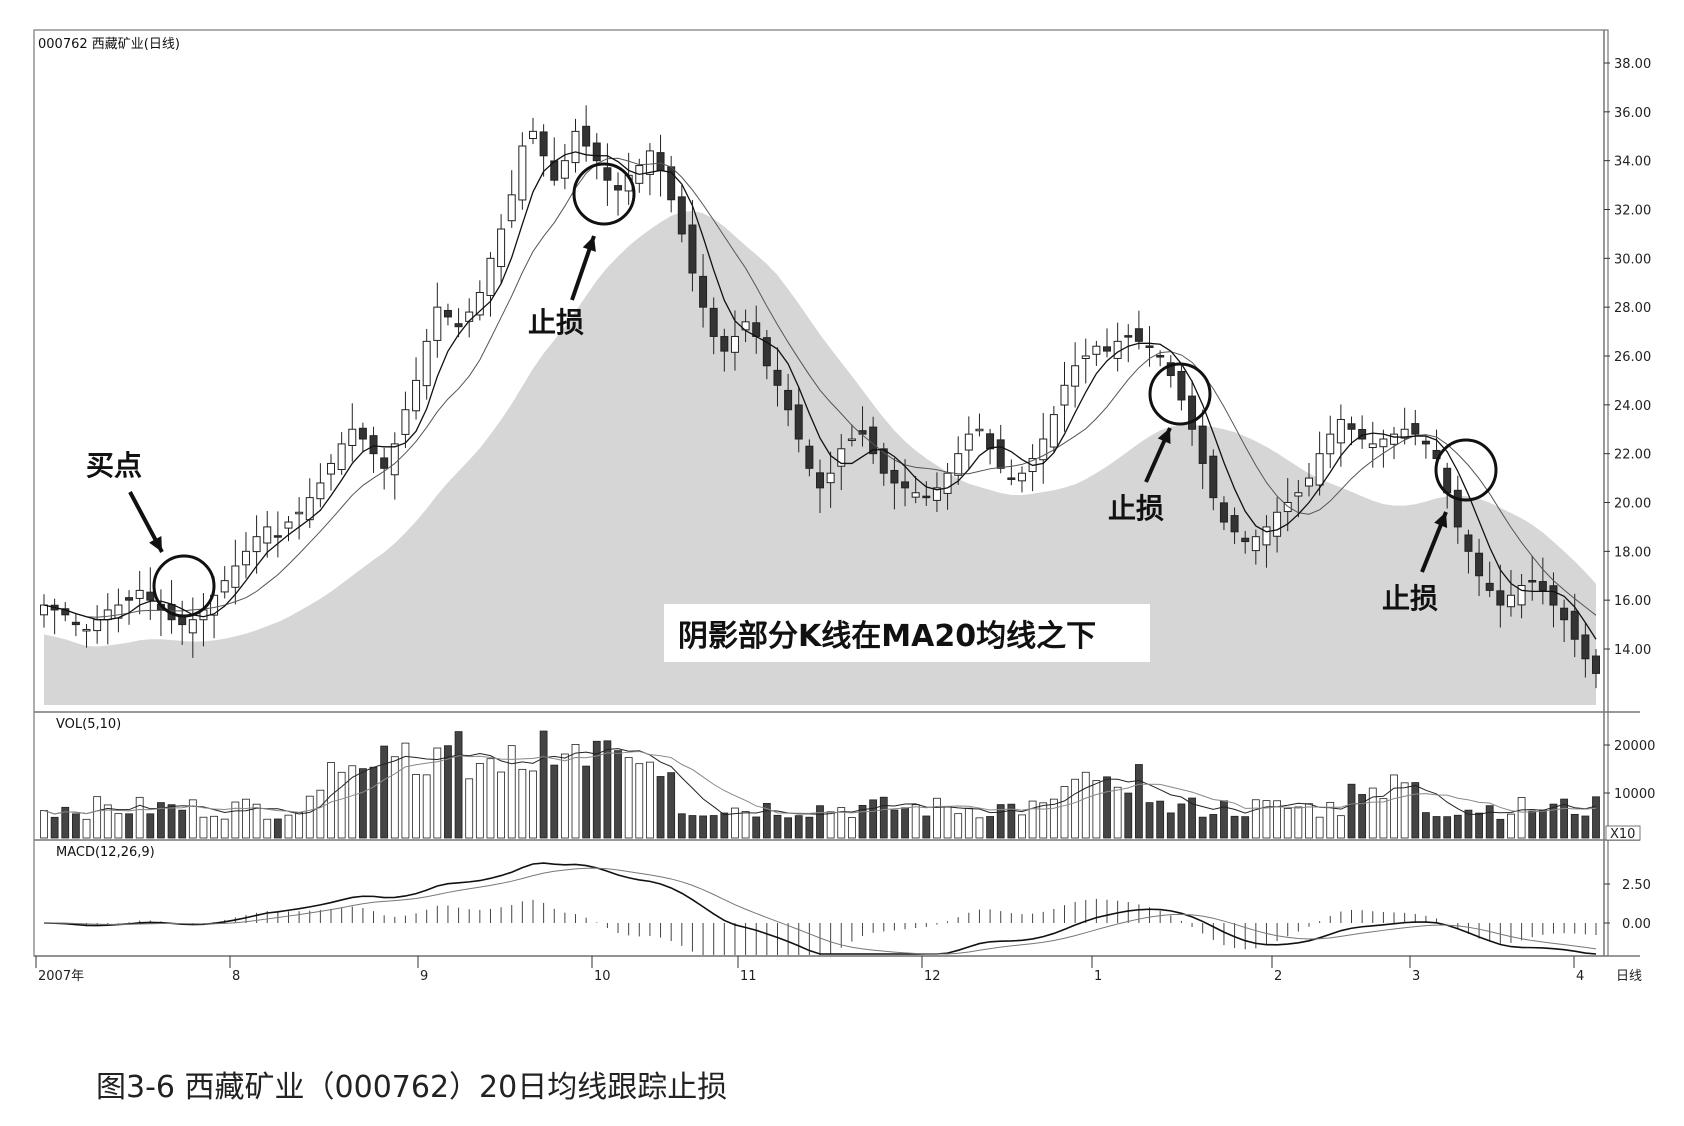  Describe the element at coordinates (236, 976) in the screenshot. I see `x-tick-label: 8` at that location.